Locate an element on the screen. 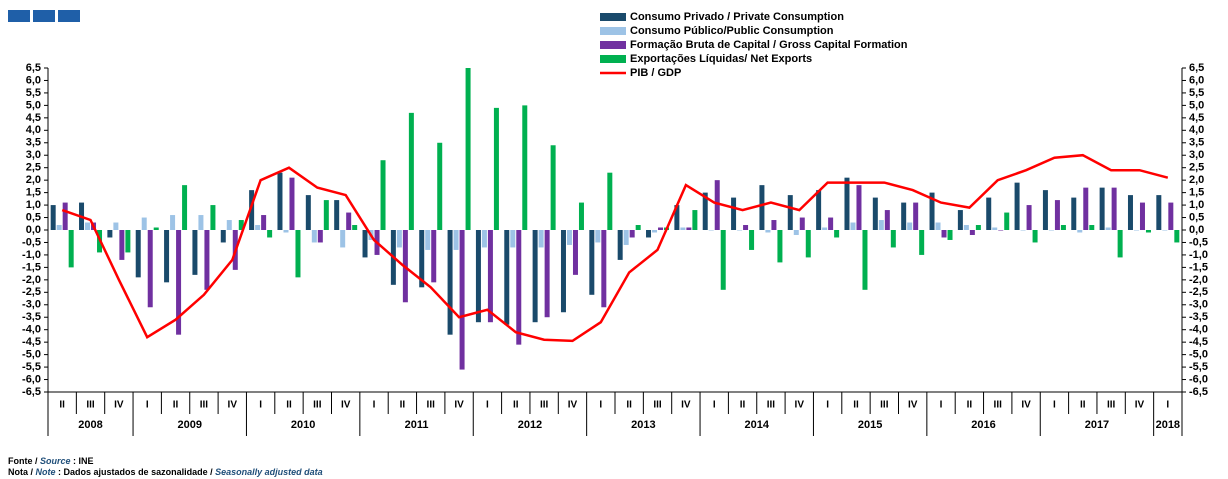 This screenshot has height=479, width=1228. y-tick-label: -4,0 is located at coordinates (31, 330).